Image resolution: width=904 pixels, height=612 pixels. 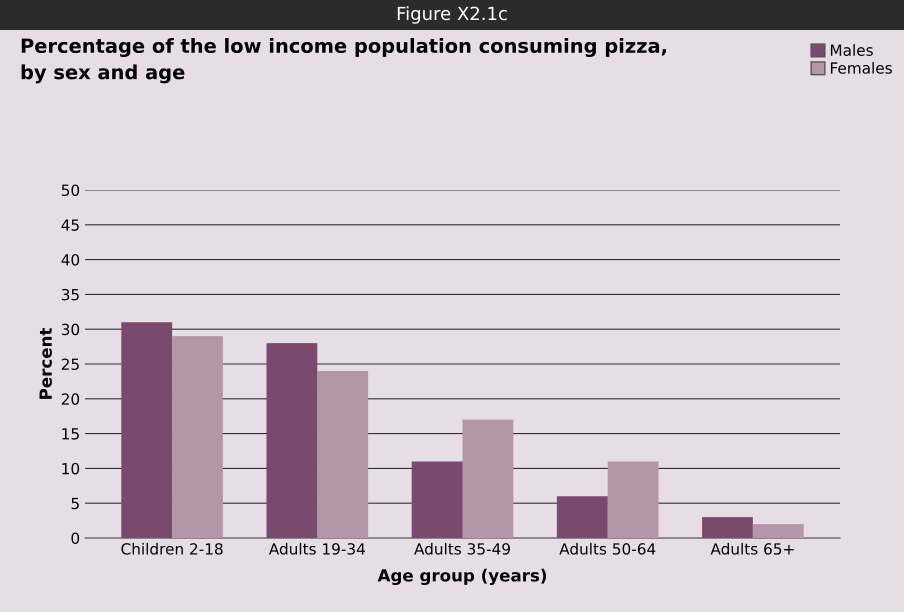 What do you see at coordinates (452, 15) in the screenshot?
I see `chart-title: Figure X2.1c` at bounding box center [452, 15].